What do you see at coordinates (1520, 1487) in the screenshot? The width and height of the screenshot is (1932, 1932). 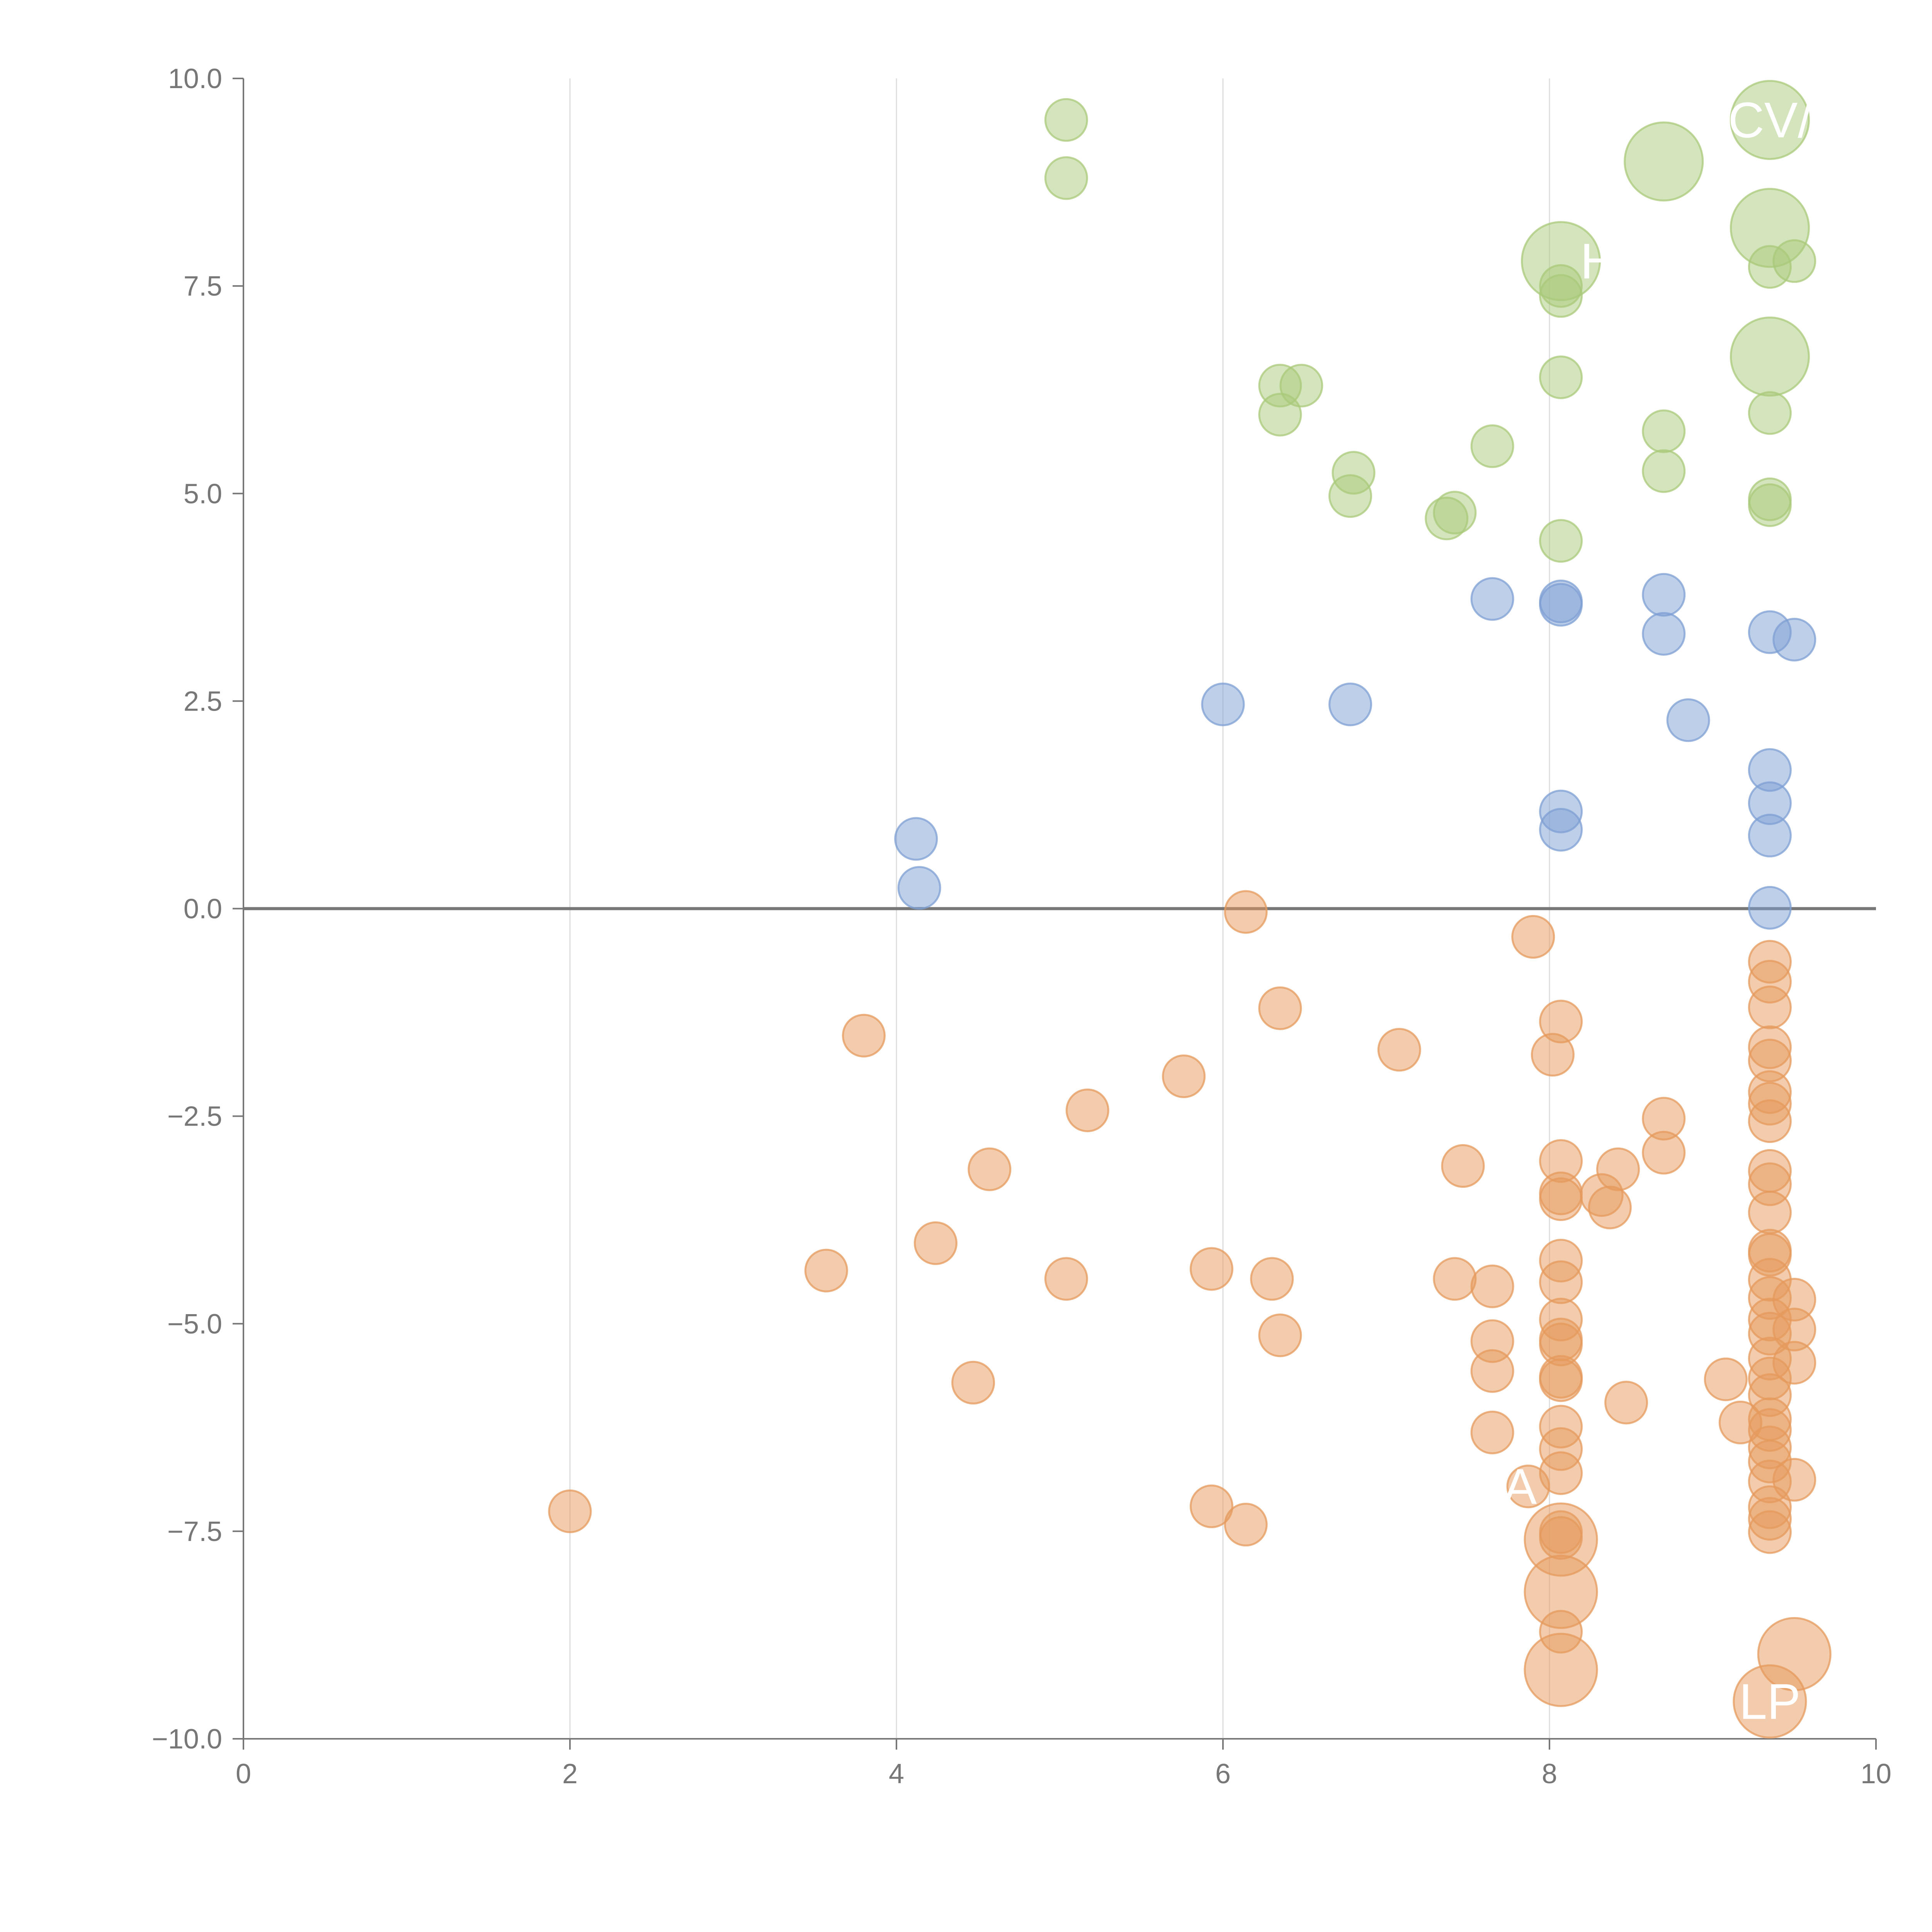 I see `point-label: A` at bounding box center [1520, 1487].